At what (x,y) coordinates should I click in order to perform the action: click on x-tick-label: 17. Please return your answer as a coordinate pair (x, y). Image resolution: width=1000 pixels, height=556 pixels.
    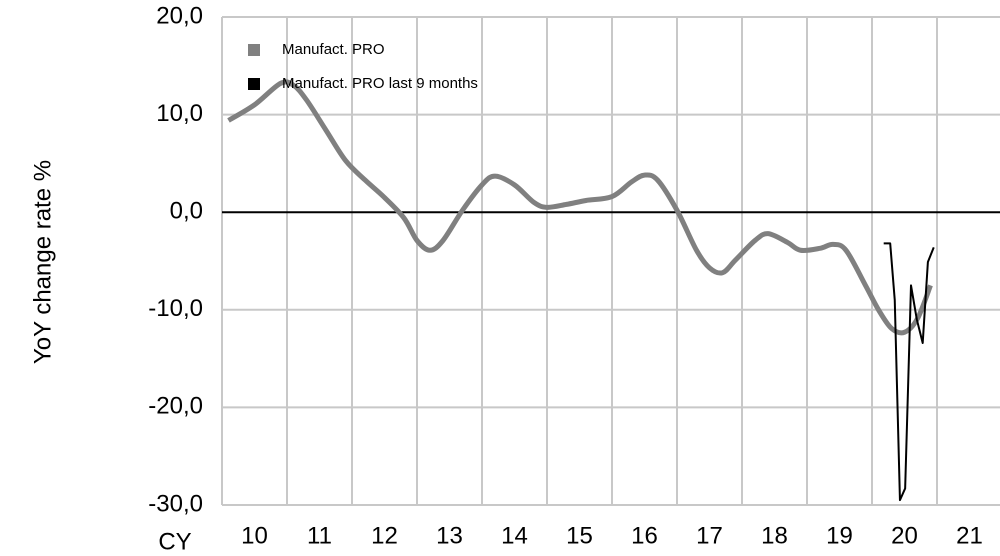
    Looking at the image, I should click on (709, 535).